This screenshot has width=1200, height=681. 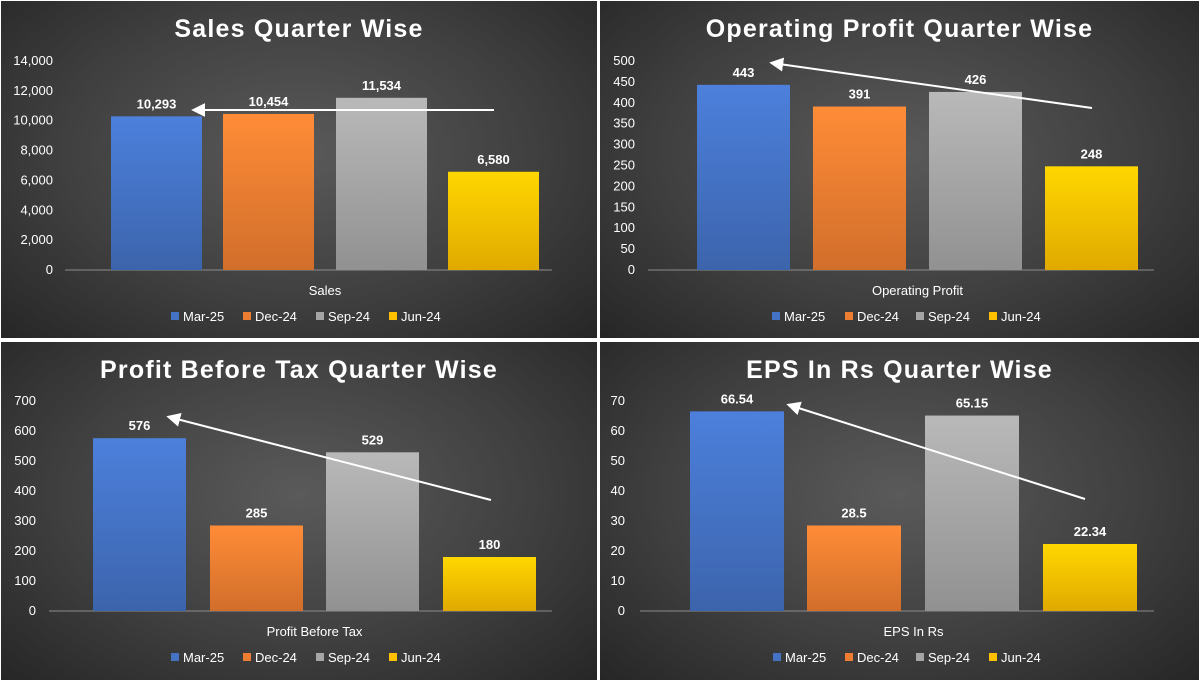 I want to click on y-tick-label: 20, so click(x=618, y=550).